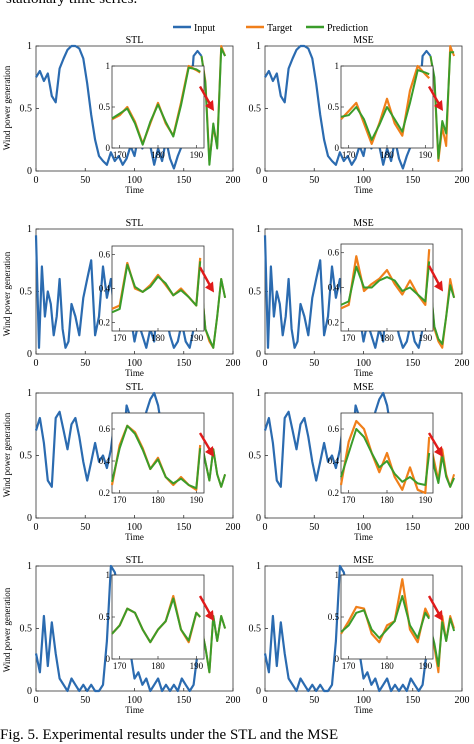 Image resolution: width=474 pixels, height=744 pixels. Describe the element at coordinates (347, 28) in the screenshot. I see `legend-label-prediction: Prediction` at that location.